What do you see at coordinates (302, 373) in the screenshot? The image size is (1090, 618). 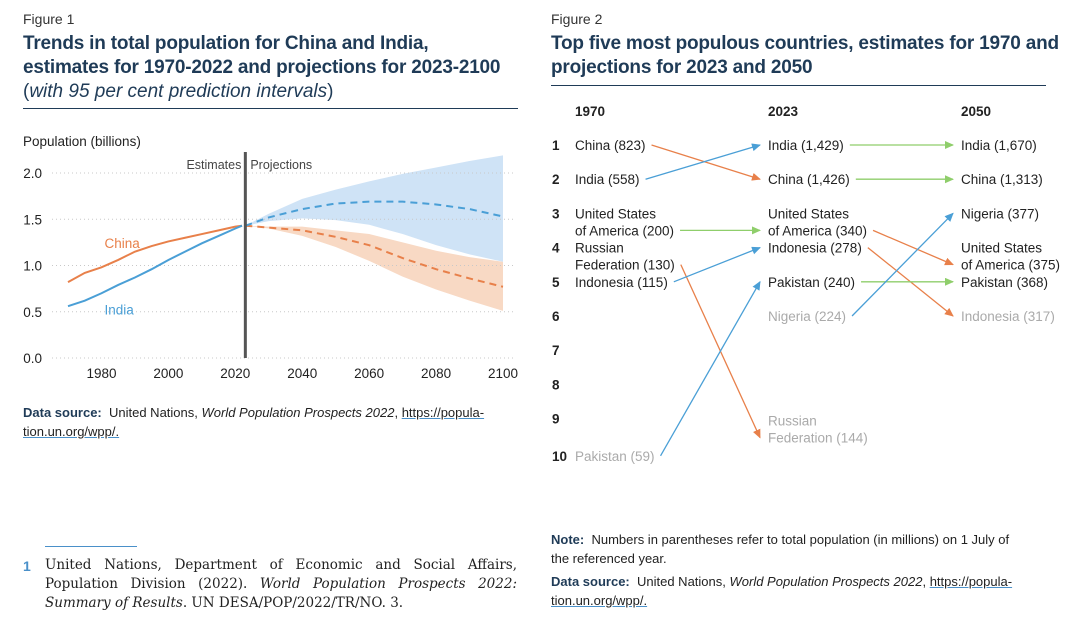 I see `x-tick-label: 2040` at bounding box center [302, 373].